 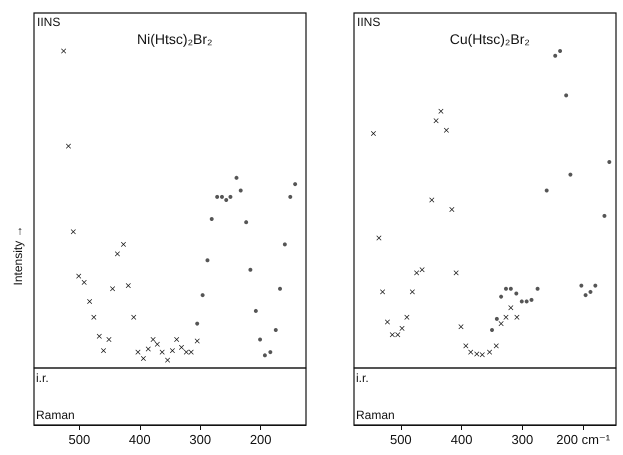 What do you see at coordinates (261, 439) in the screenshot?
I see `x-tick-label: 200` at bounding box center [261, 439].